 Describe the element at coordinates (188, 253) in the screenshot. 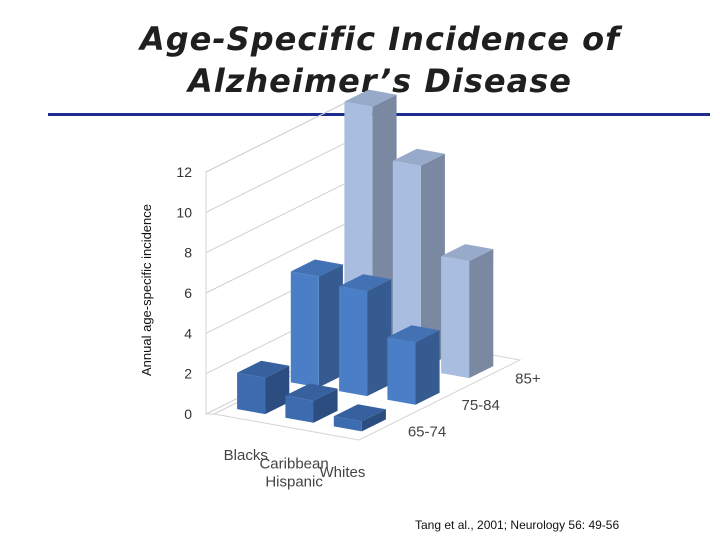

I see `y-tick-label: 8` at that location.